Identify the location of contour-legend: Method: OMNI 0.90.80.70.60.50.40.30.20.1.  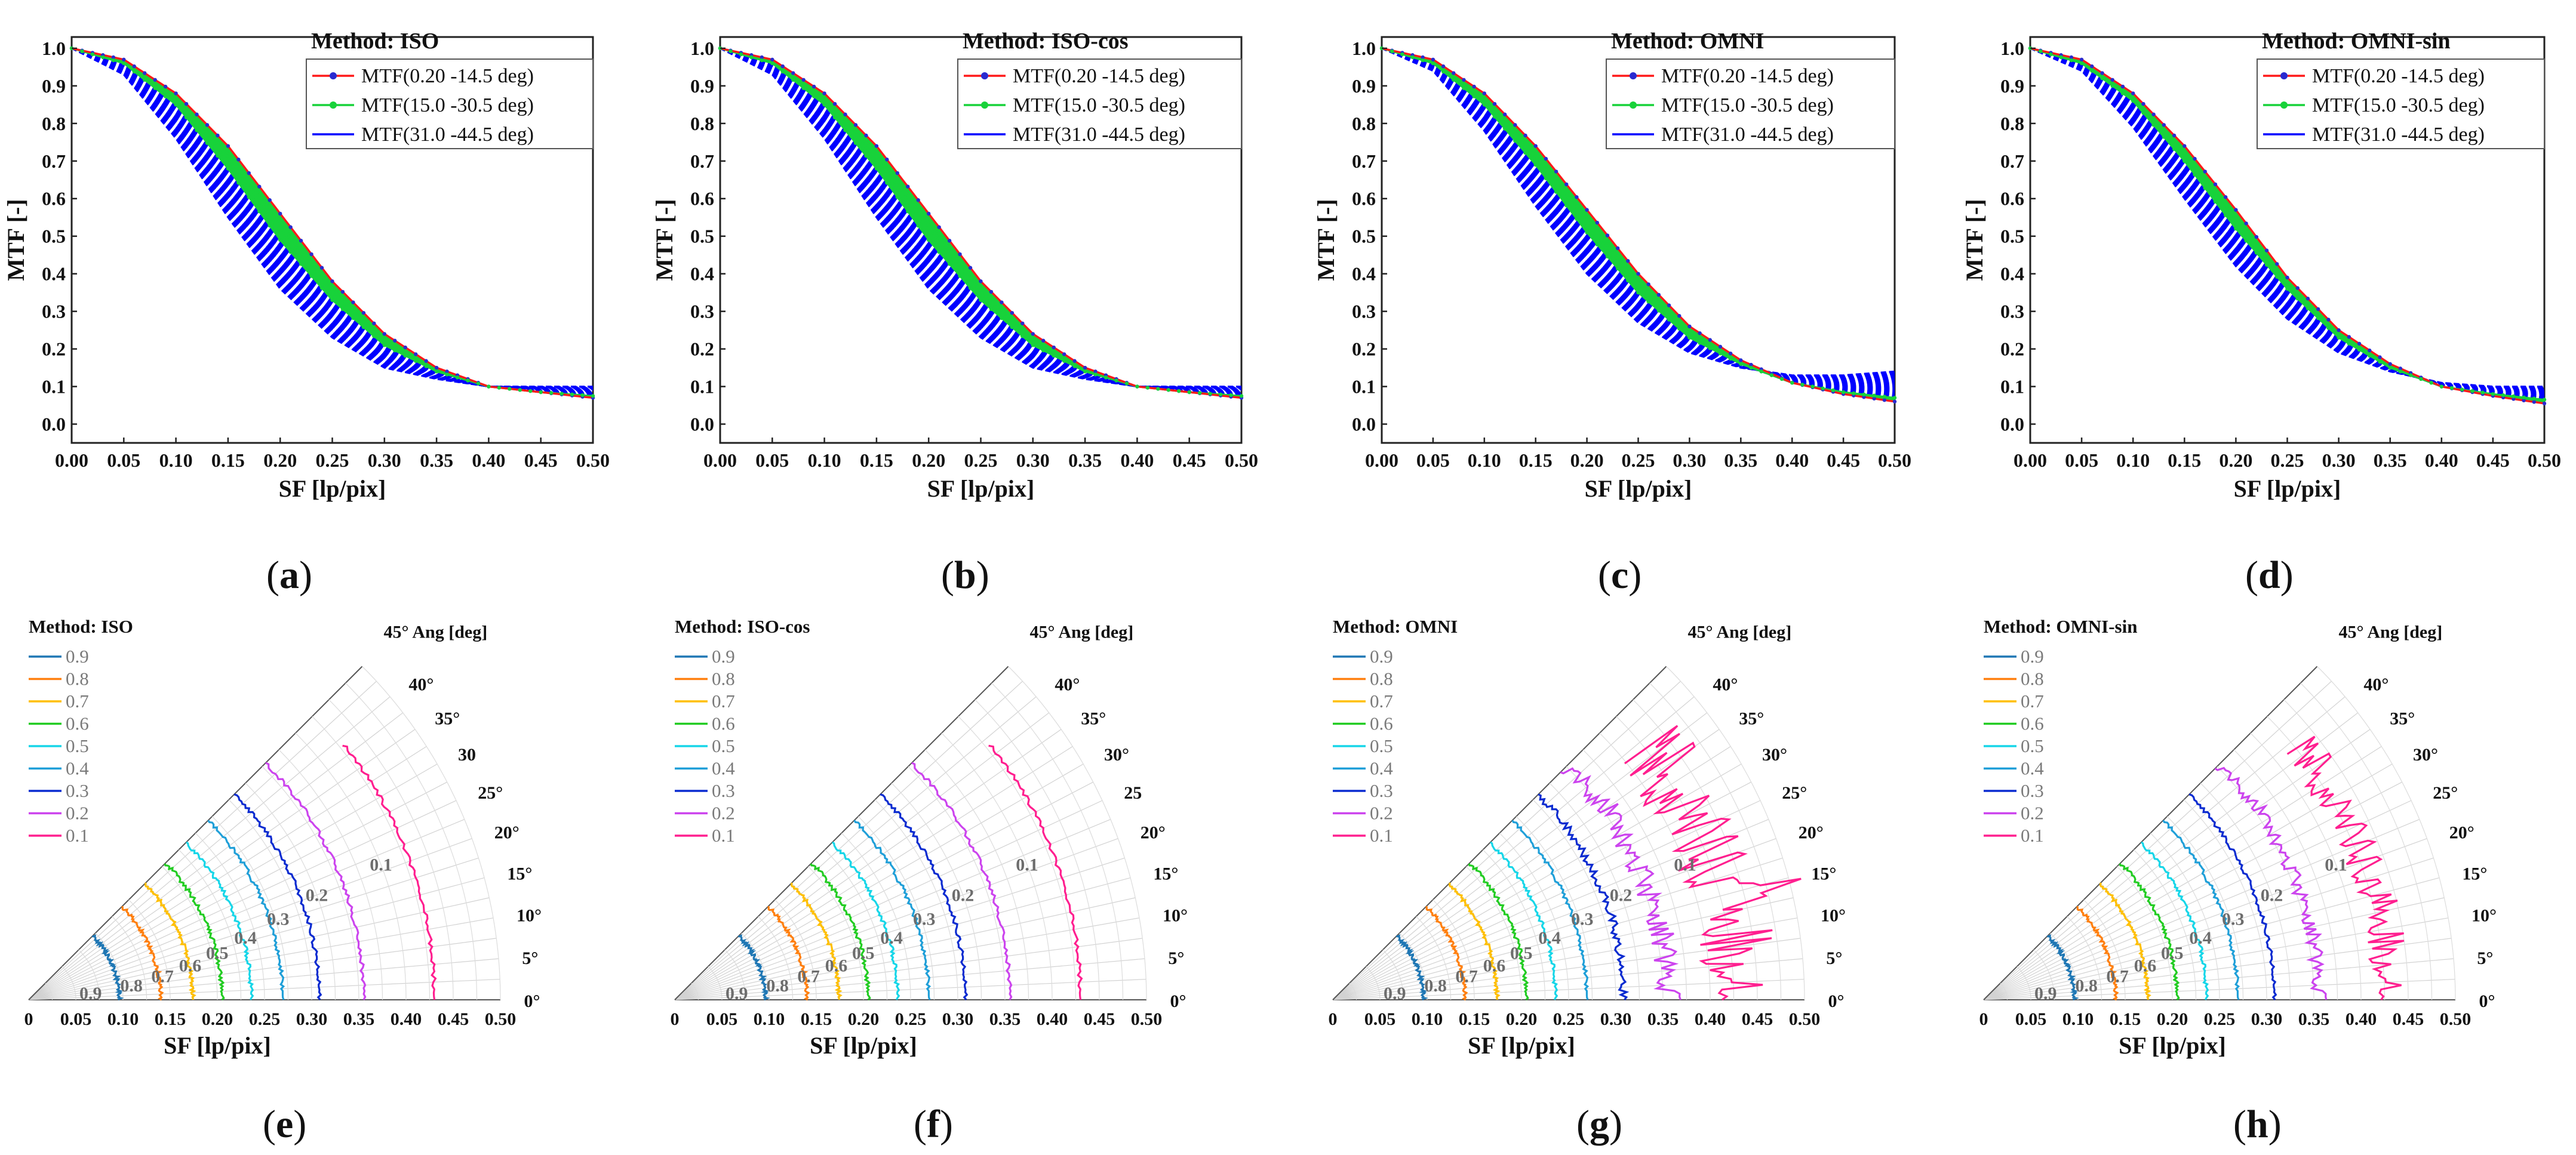
(1395, 731).